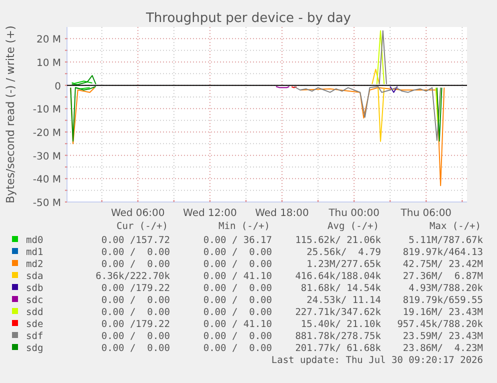 The height and width of the screenshot is (383, 497). Describe the element at coordinates (46, 180) in the screenshot. I see `y-tick-label: -40 M` at that location.